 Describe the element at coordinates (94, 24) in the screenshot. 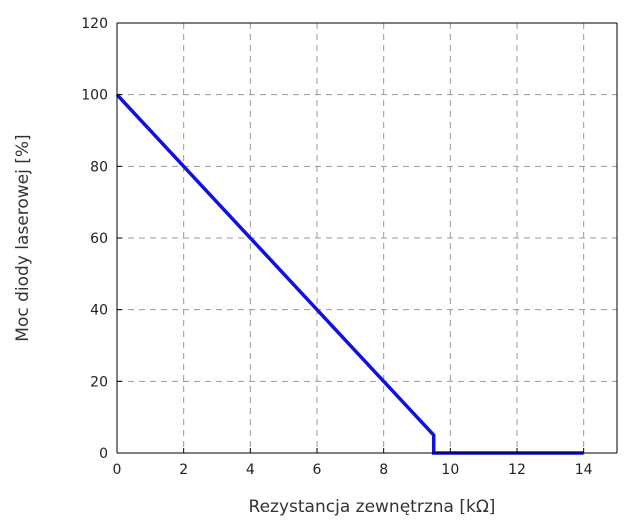

I see `y-tick-label-6: 120` at that location.